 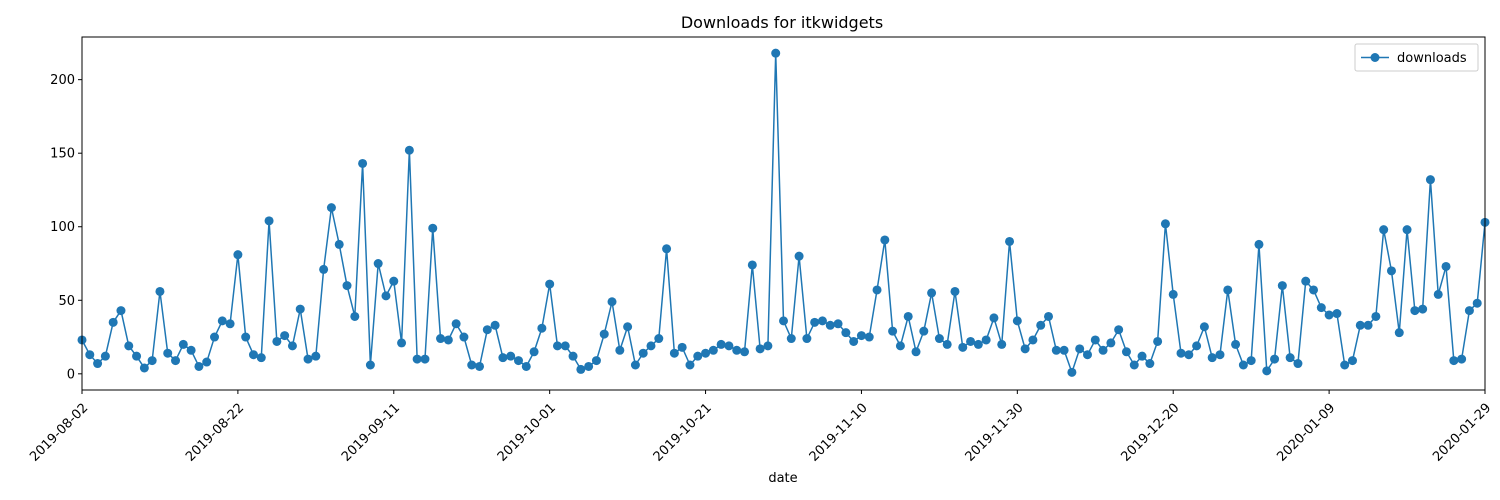 What do you see at coordinates (59, 433) in the screenshot?
I see `x-tick-label: 2019-08-02` at bounding box center [59, 433].